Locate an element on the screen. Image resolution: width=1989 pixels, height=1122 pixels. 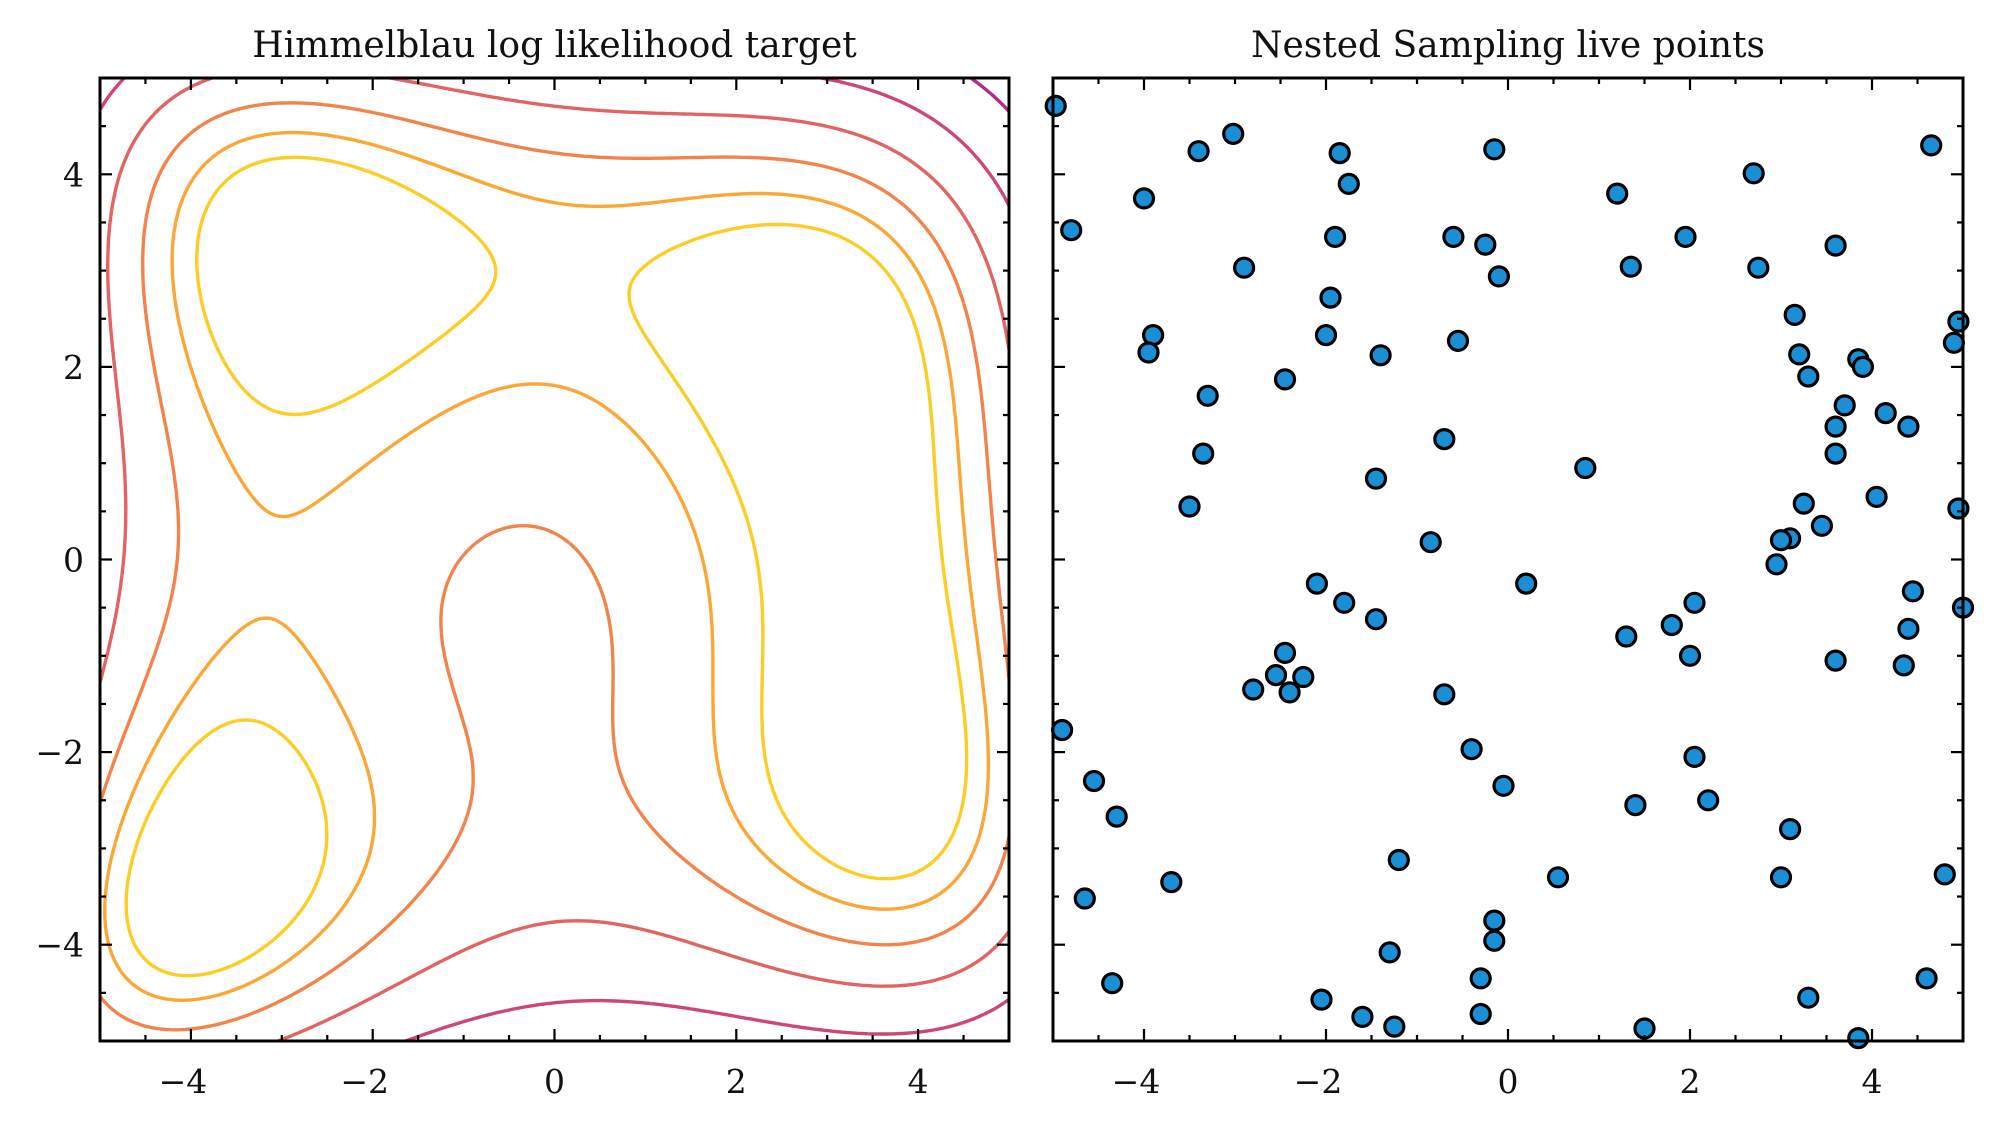
left-x-tick-label: 4 is located at coordinates (918, 1081).